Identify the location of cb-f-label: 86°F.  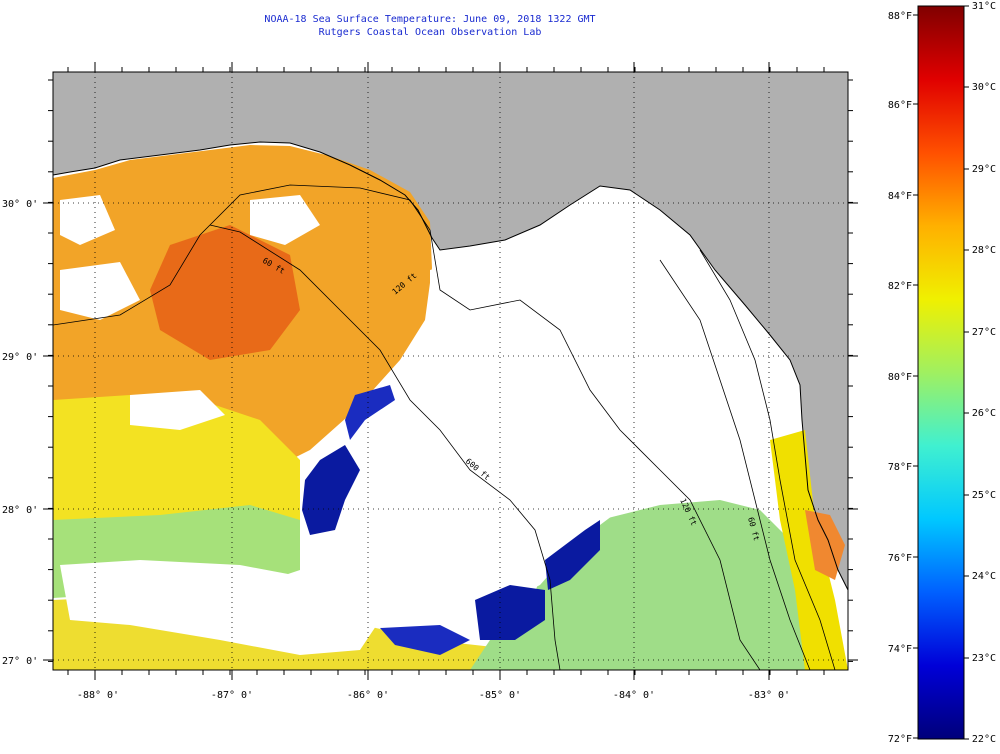
(900, 105).